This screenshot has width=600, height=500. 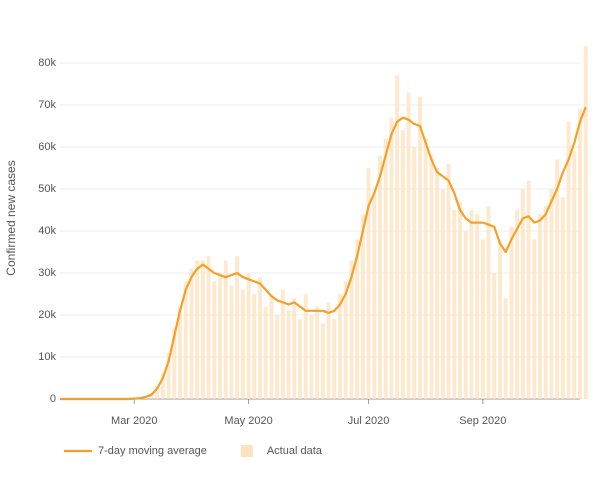 I want to click on y-tick-label: 30k, so click(x=47, y=273).